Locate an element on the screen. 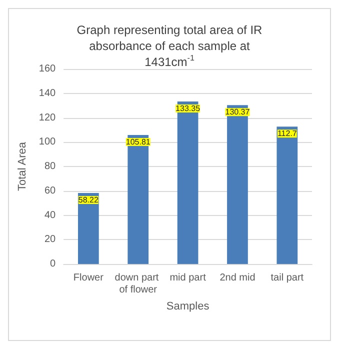 The image size is (339, 349). y-tick-label: 160 is located at coordinates (47, 69).